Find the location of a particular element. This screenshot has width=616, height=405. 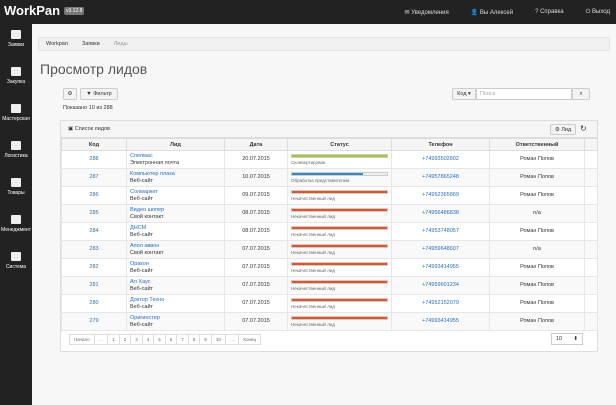

menu-item: ✉ Уведомления is located at coordinates (426, 12).